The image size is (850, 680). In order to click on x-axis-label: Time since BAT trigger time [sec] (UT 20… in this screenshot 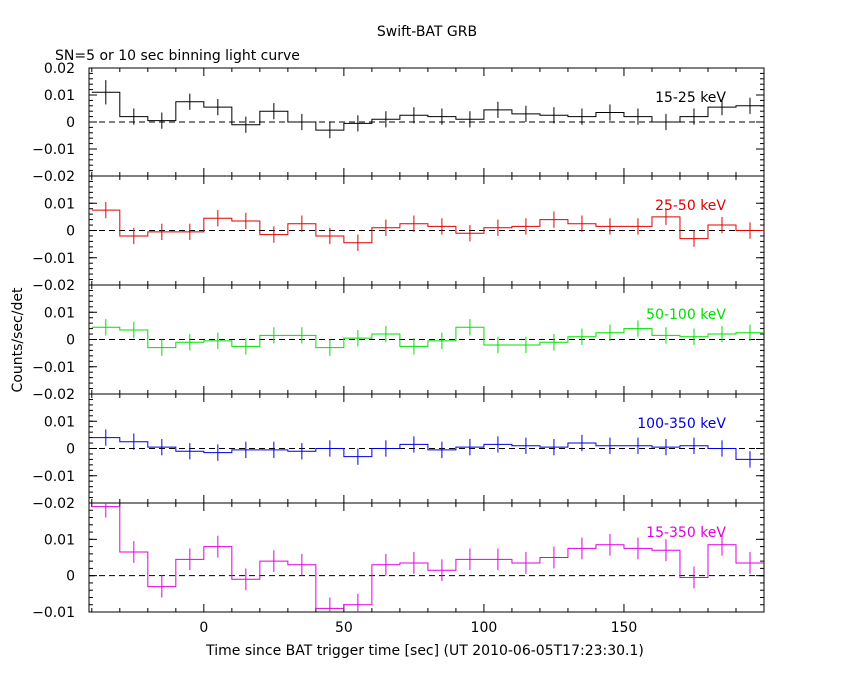, I will do `click(424, 651)`.